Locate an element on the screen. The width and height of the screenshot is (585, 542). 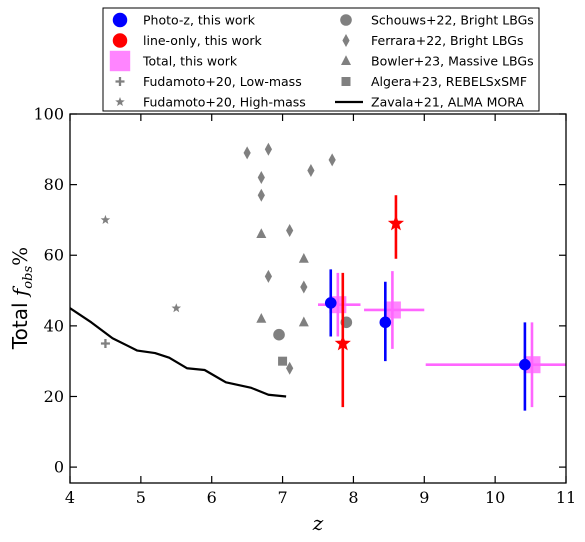
legend-box is located at coordinates (321, 59).